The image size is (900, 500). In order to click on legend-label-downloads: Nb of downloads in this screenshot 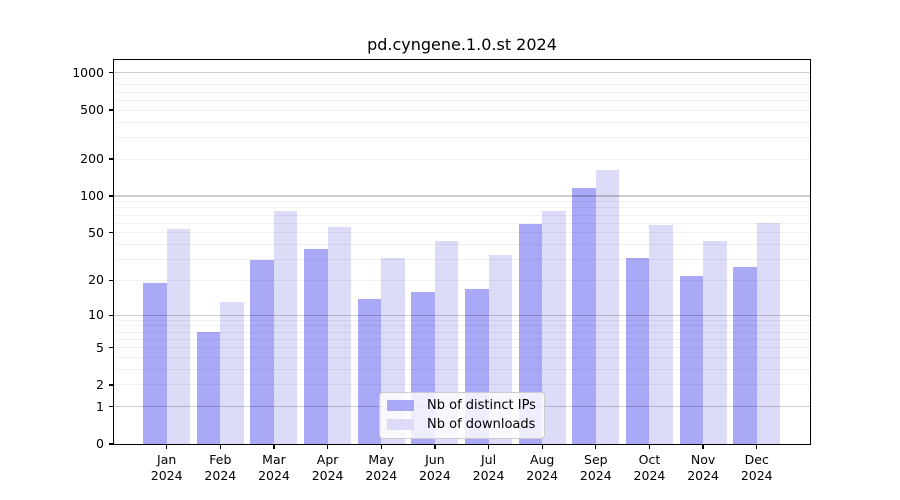, I will do `click(481, 424)`.